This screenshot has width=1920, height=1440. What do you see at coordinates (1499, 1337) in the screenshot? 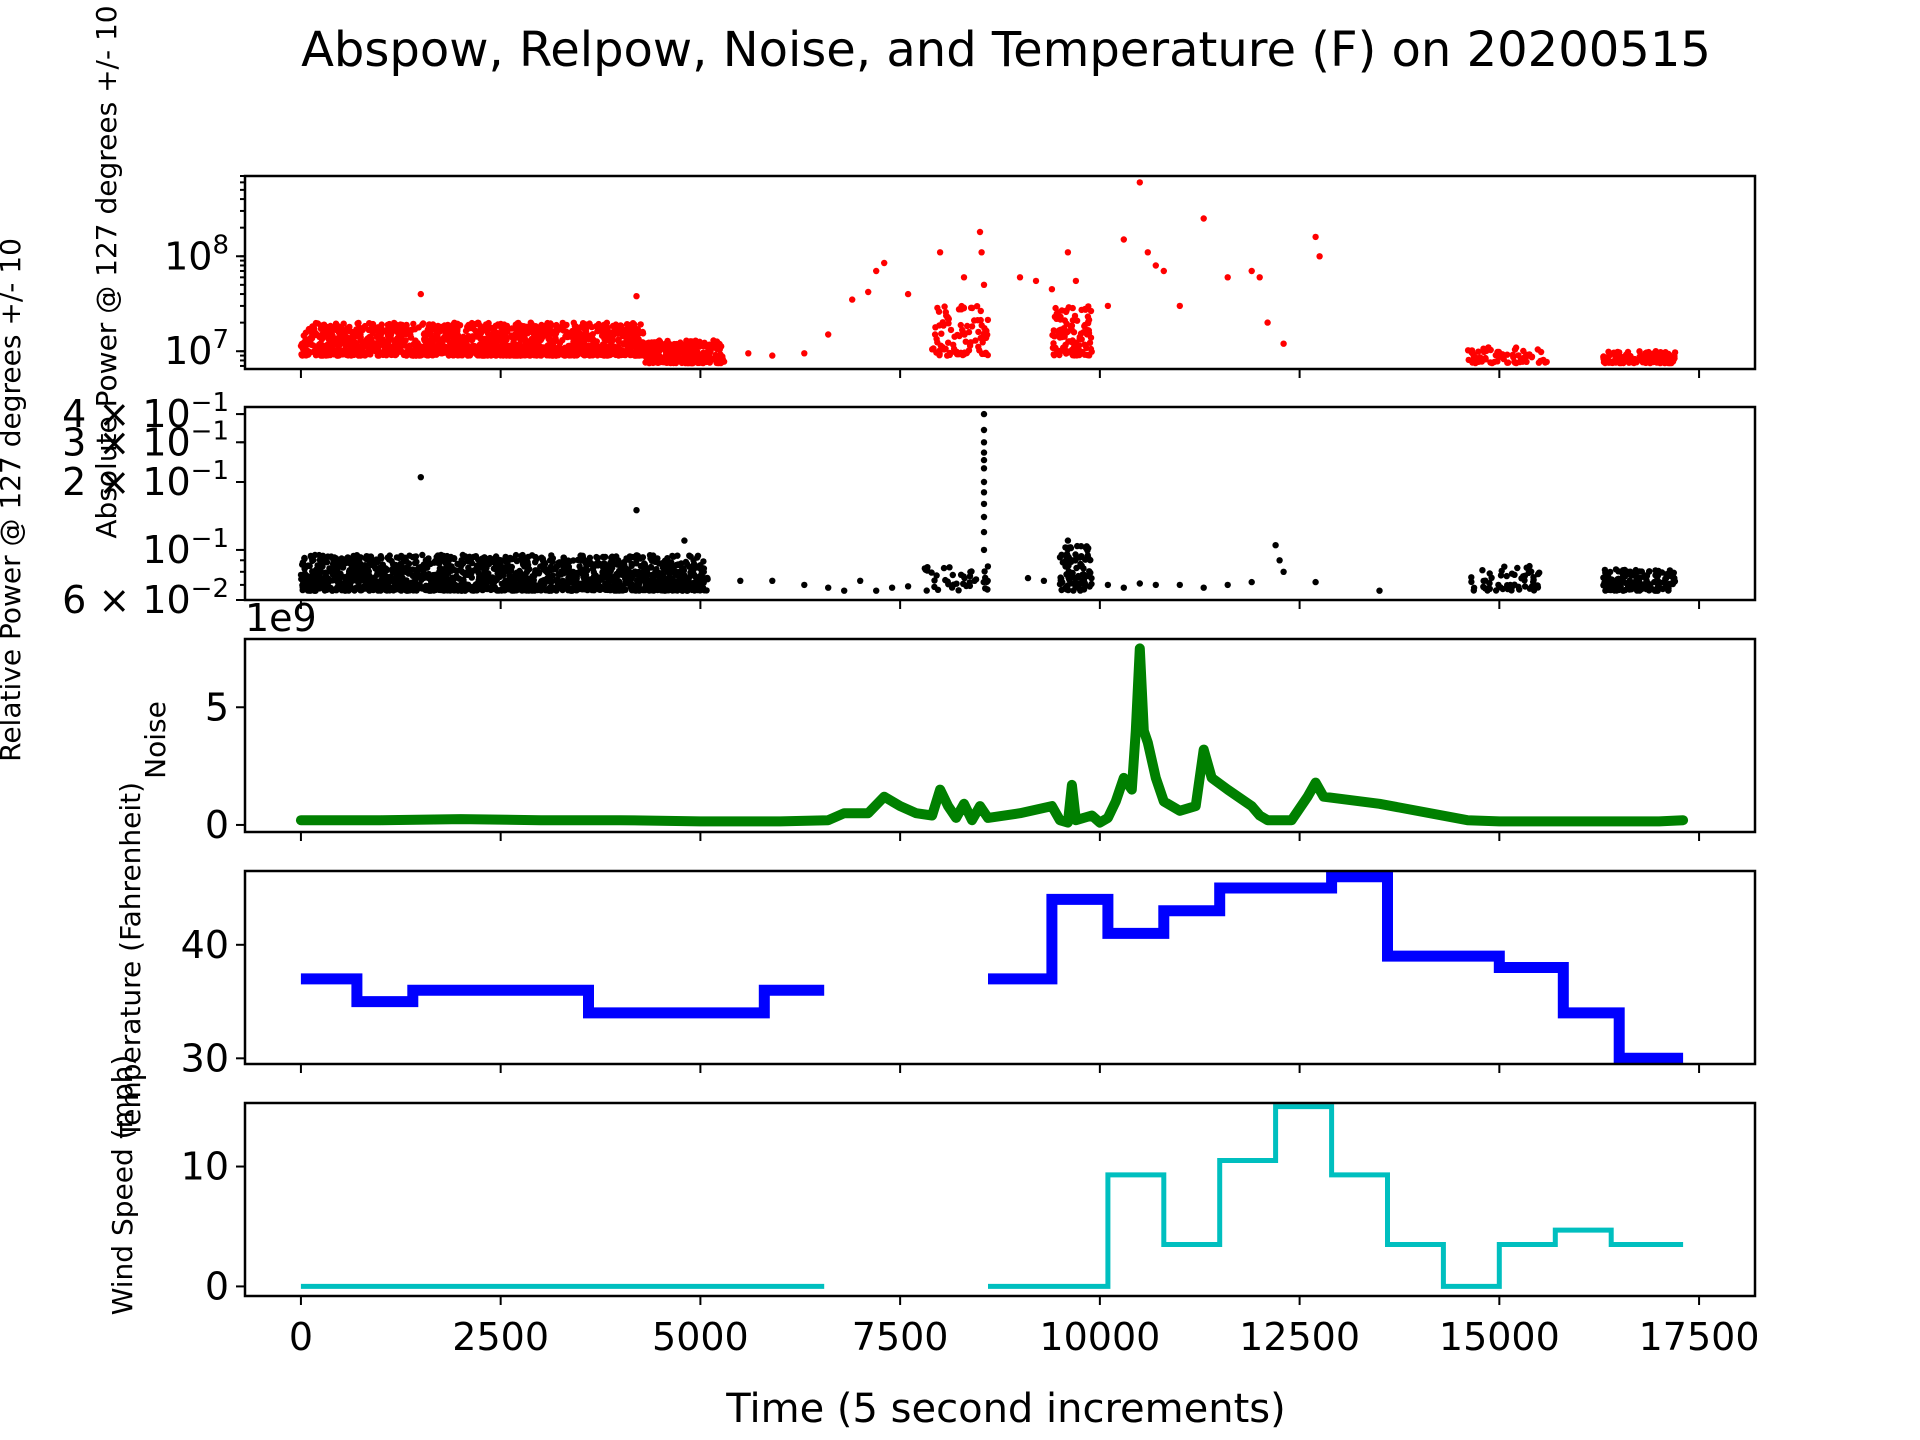
I see `x-tick-label: 15000` at bounding box center [1499, 1337].